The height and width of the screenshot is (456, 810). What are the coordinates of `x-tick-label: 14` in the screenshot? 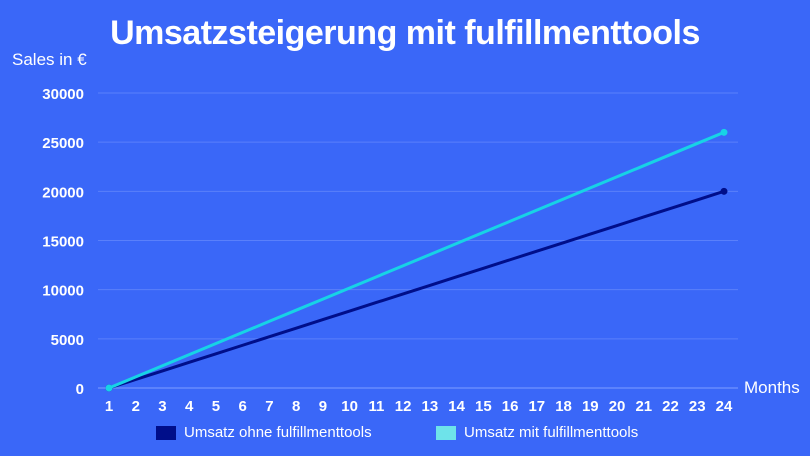 It's located at (456, 406).